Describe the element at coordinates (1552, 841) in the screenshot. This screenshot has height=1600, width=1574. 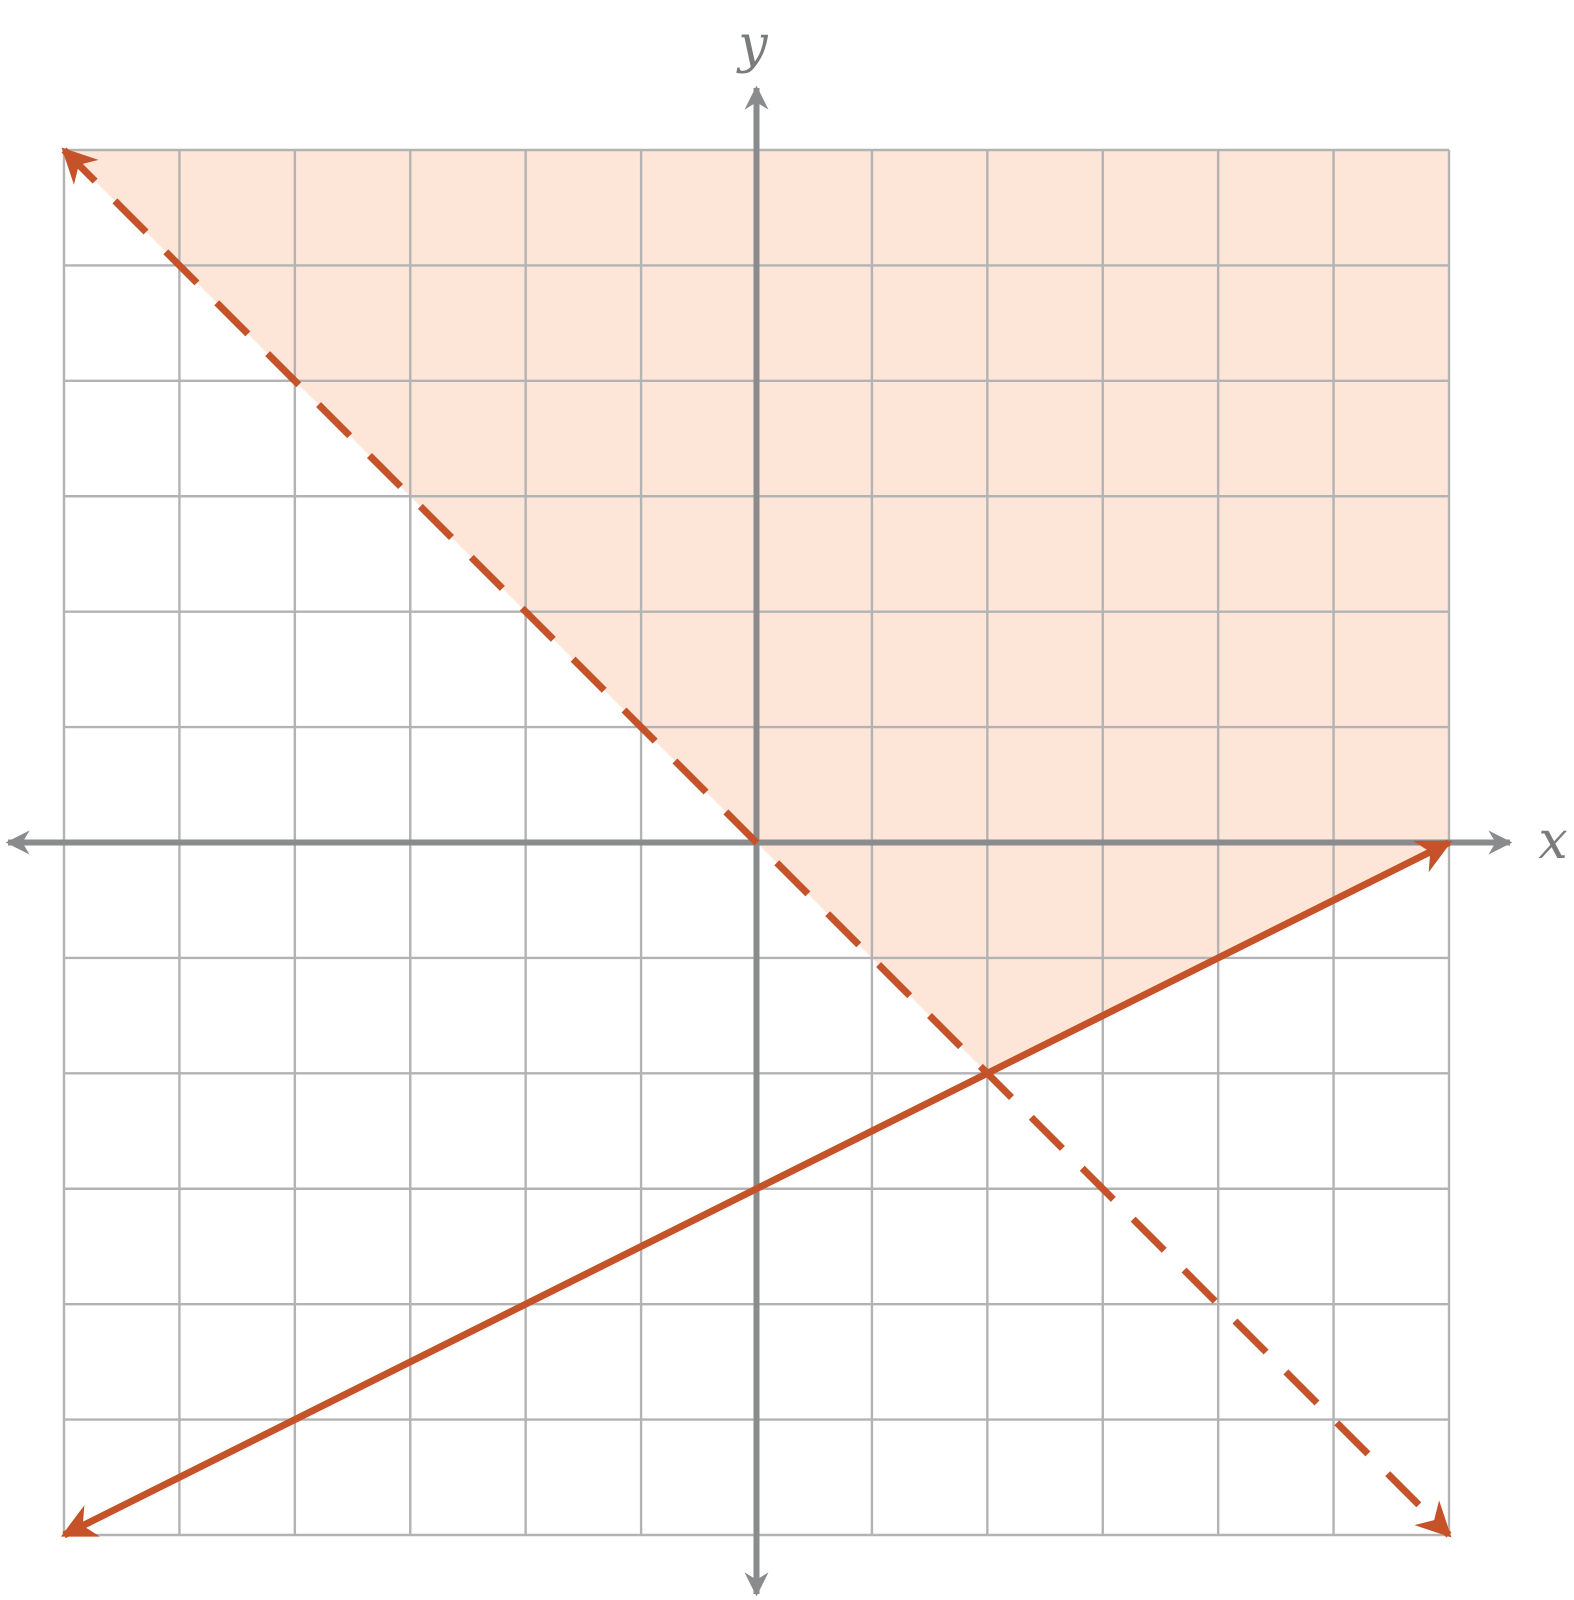
I see `x-axis-label: x` at that location.